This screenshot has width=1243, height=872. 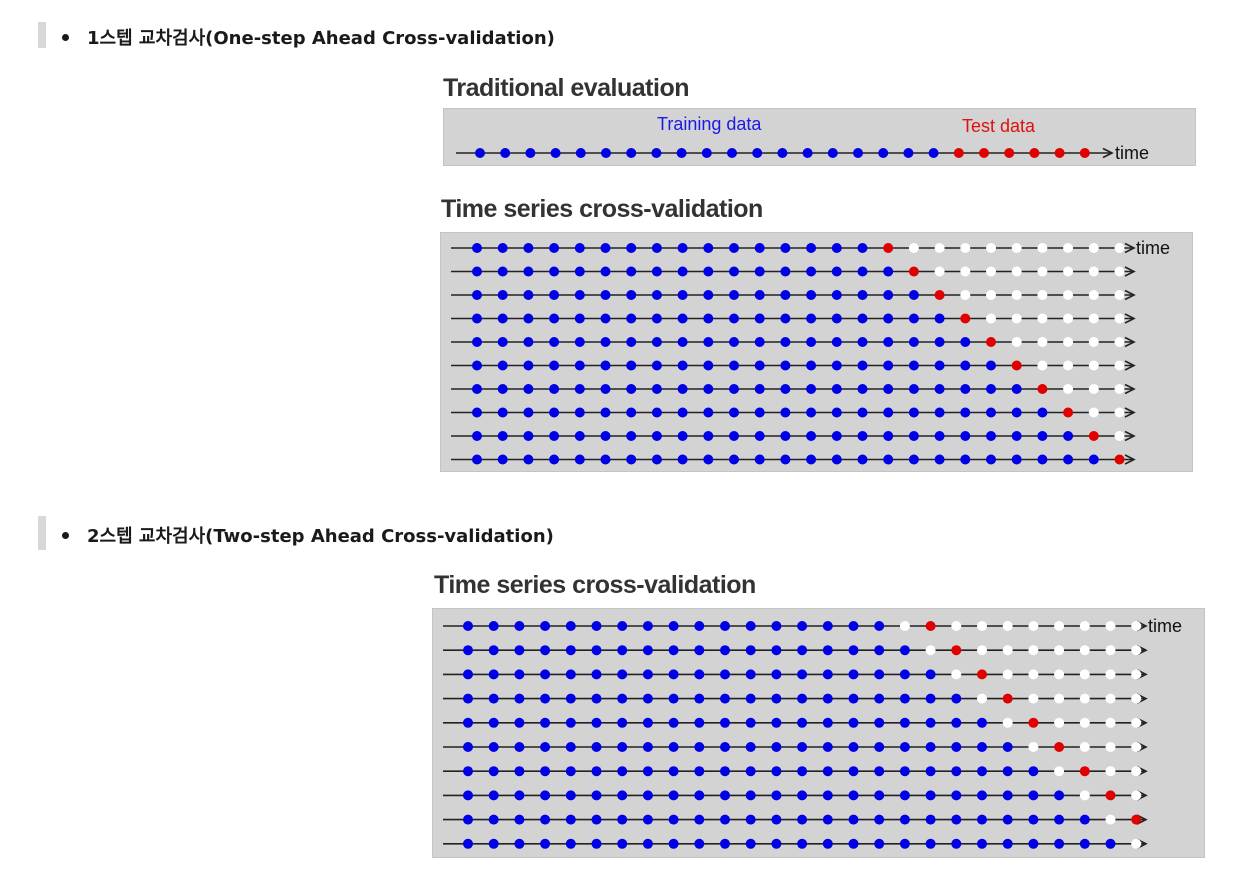 What do you see at coordinates (65, 535) in the screenshot?
I see `bullet-dot` at bounding box center [65, 535].